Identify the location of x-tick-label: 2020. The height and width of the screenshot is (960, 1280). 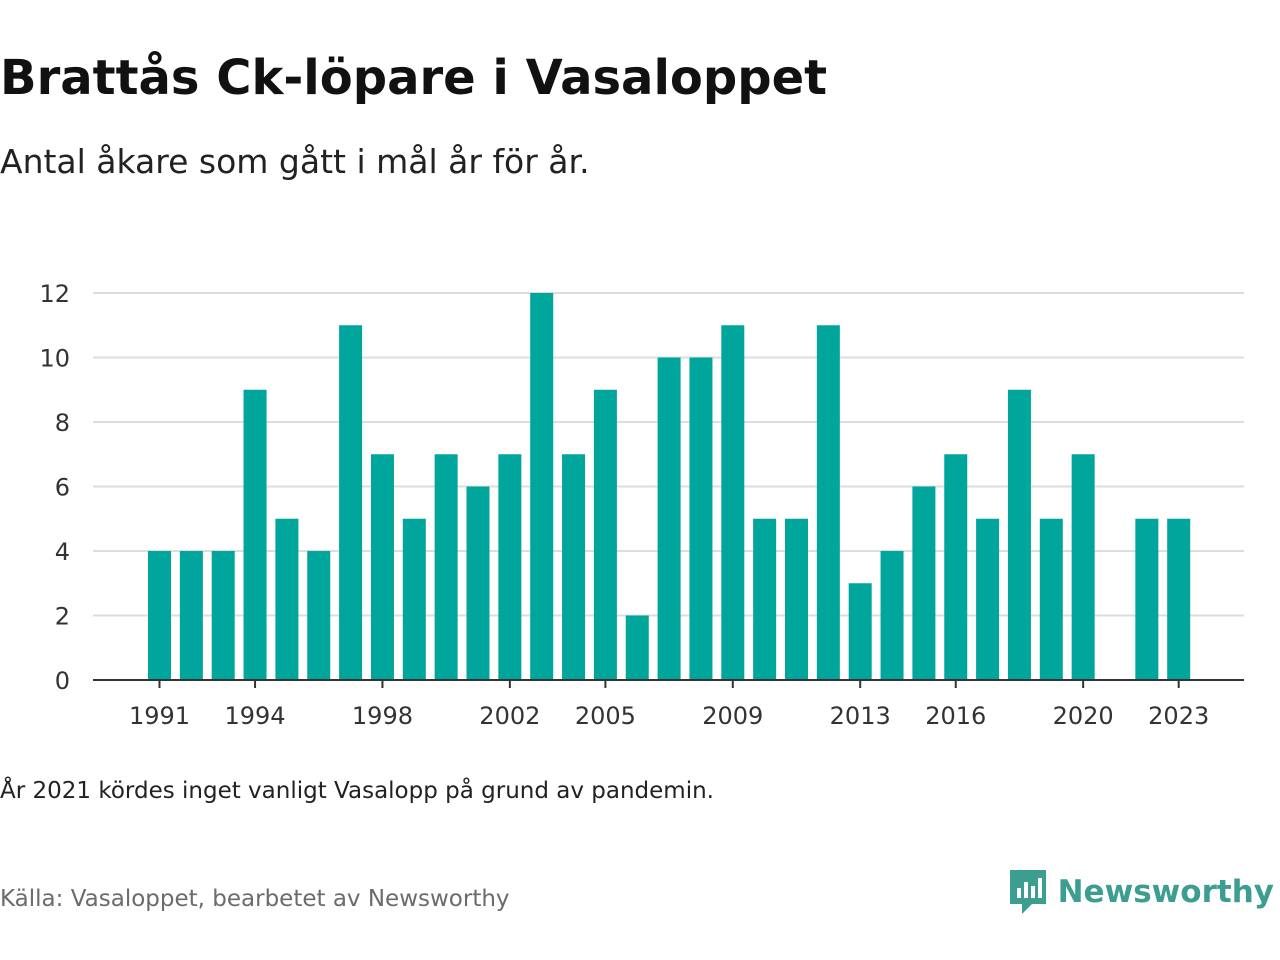
(1083, 716).